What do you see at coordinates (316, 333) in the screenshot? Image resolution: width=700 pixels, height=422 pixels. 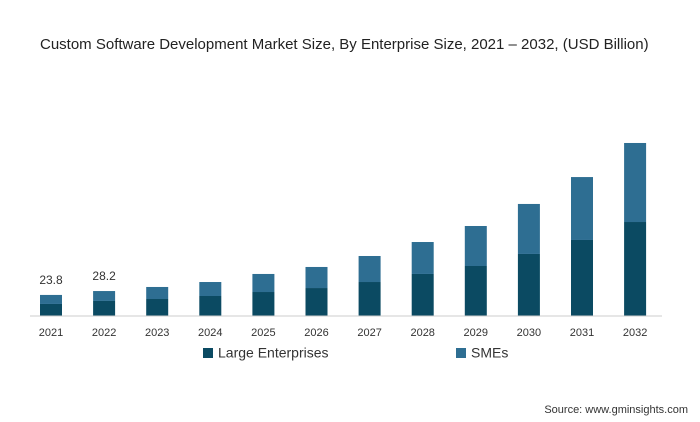 I see `x-tick-label: 2026` at bounding box center [316, 333].